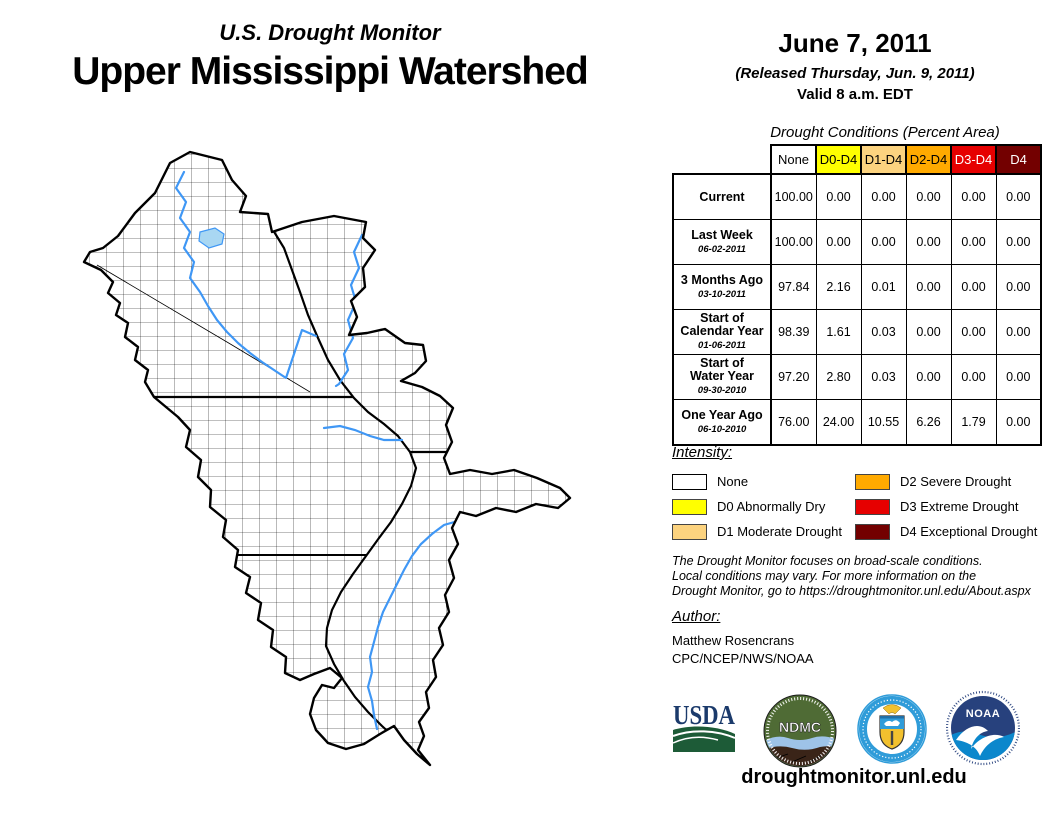 The height and width of the screenshot is (816, 1056). Describe the element at coordinates (763, 506) in the screenshot. I see `legend-item: D0 Abnormally Dry` at that location.